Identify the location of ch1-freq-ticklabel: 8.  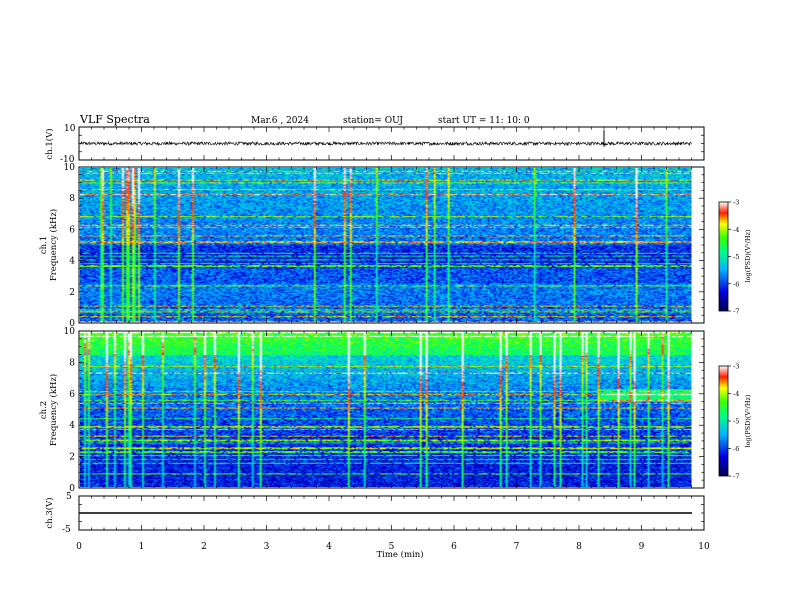
(72, 199).